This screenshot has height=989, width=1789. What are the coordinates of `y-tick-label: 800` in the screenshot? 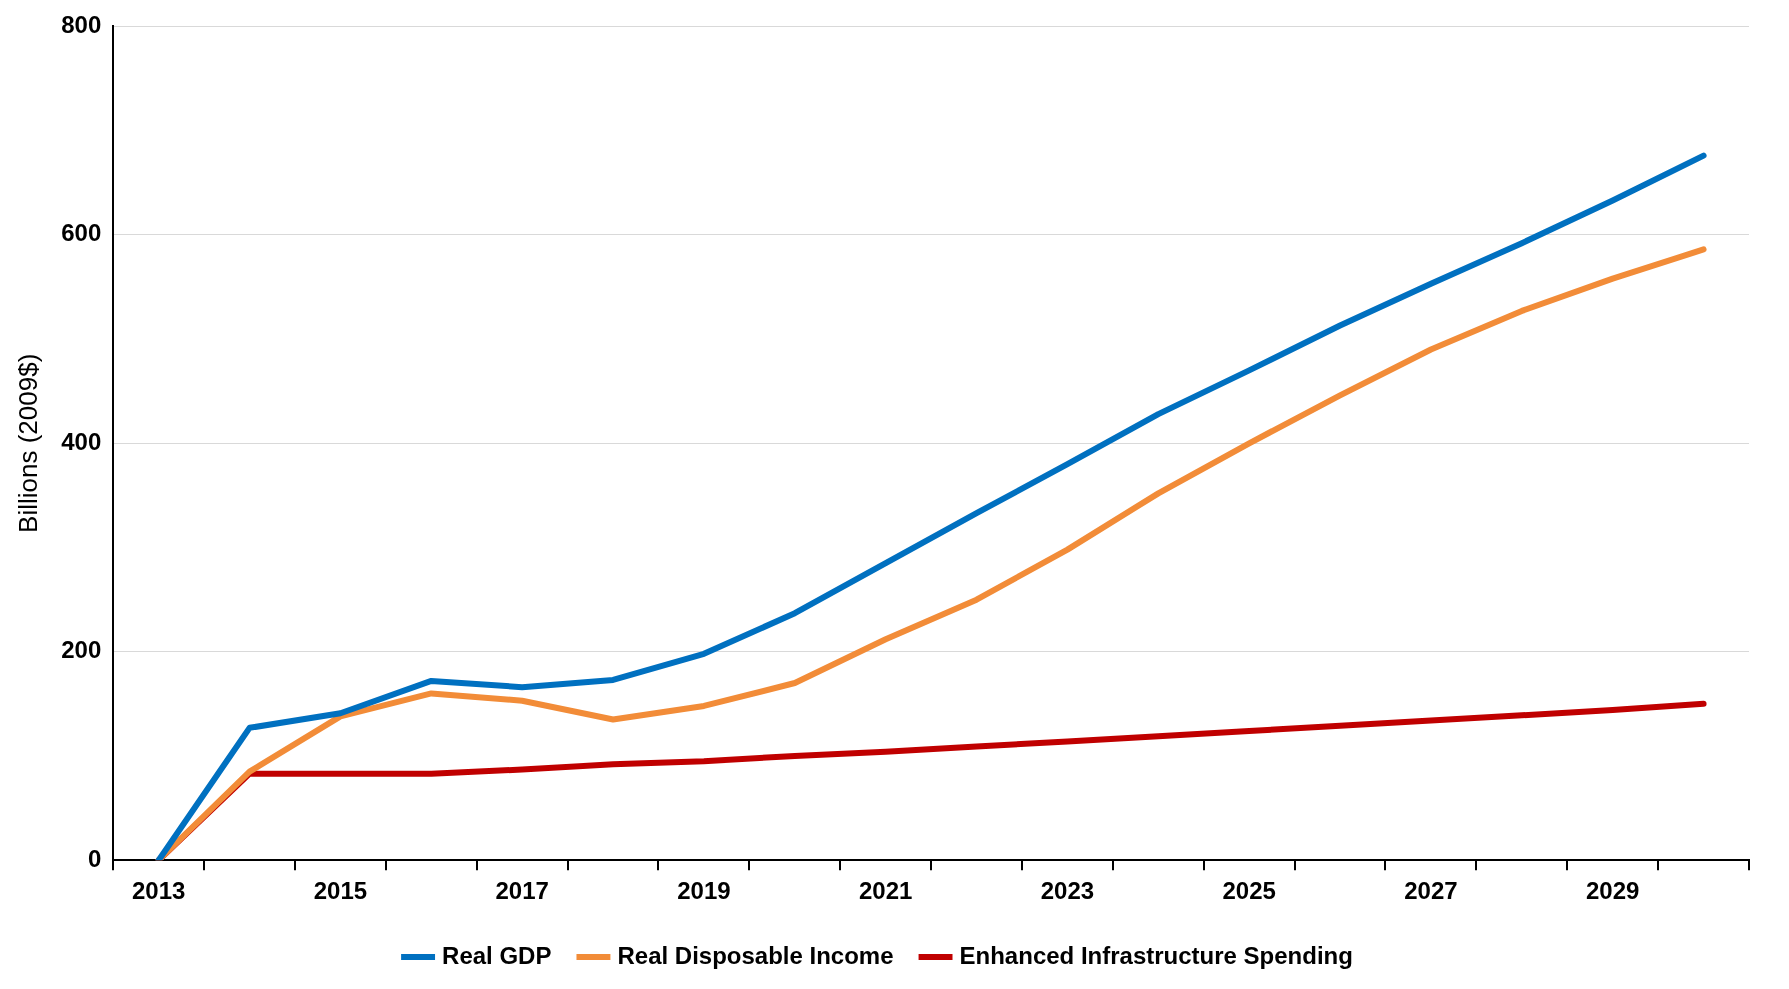 It's located at (81, 25).